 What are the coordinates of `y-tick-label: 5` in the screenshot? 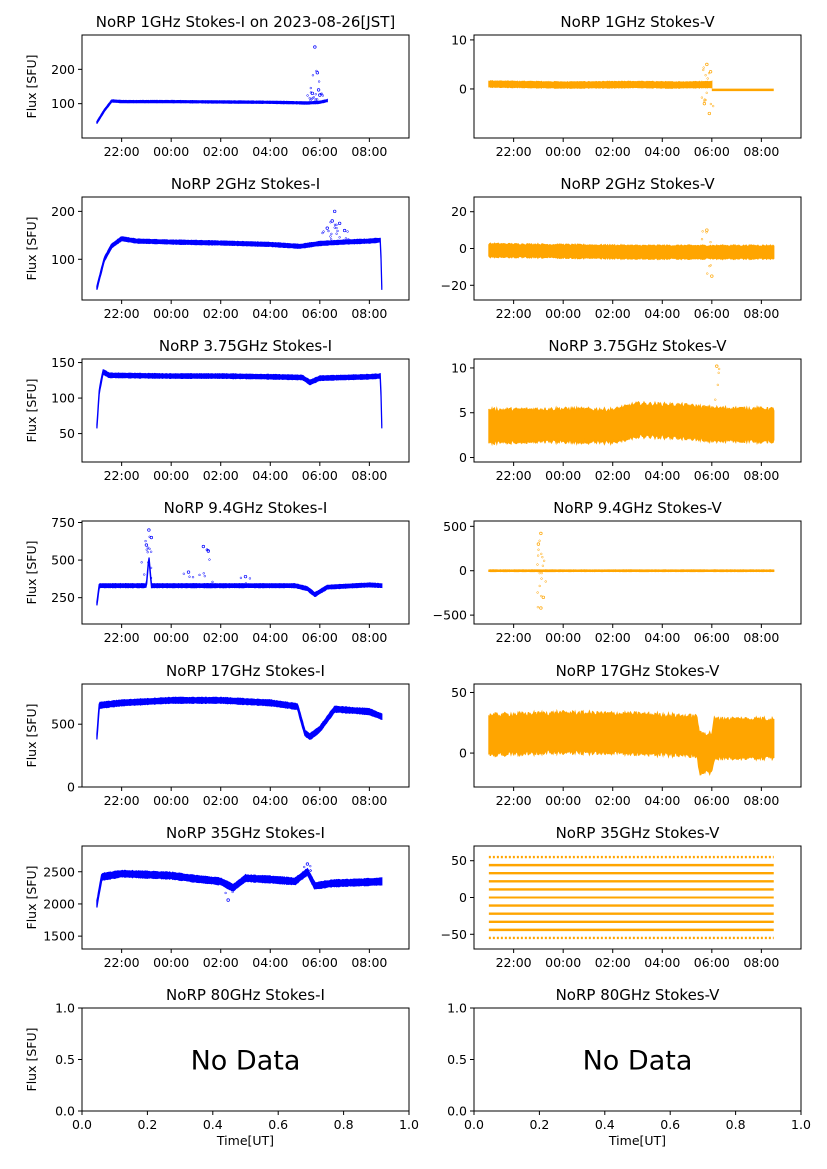 It's located at (463, 412).